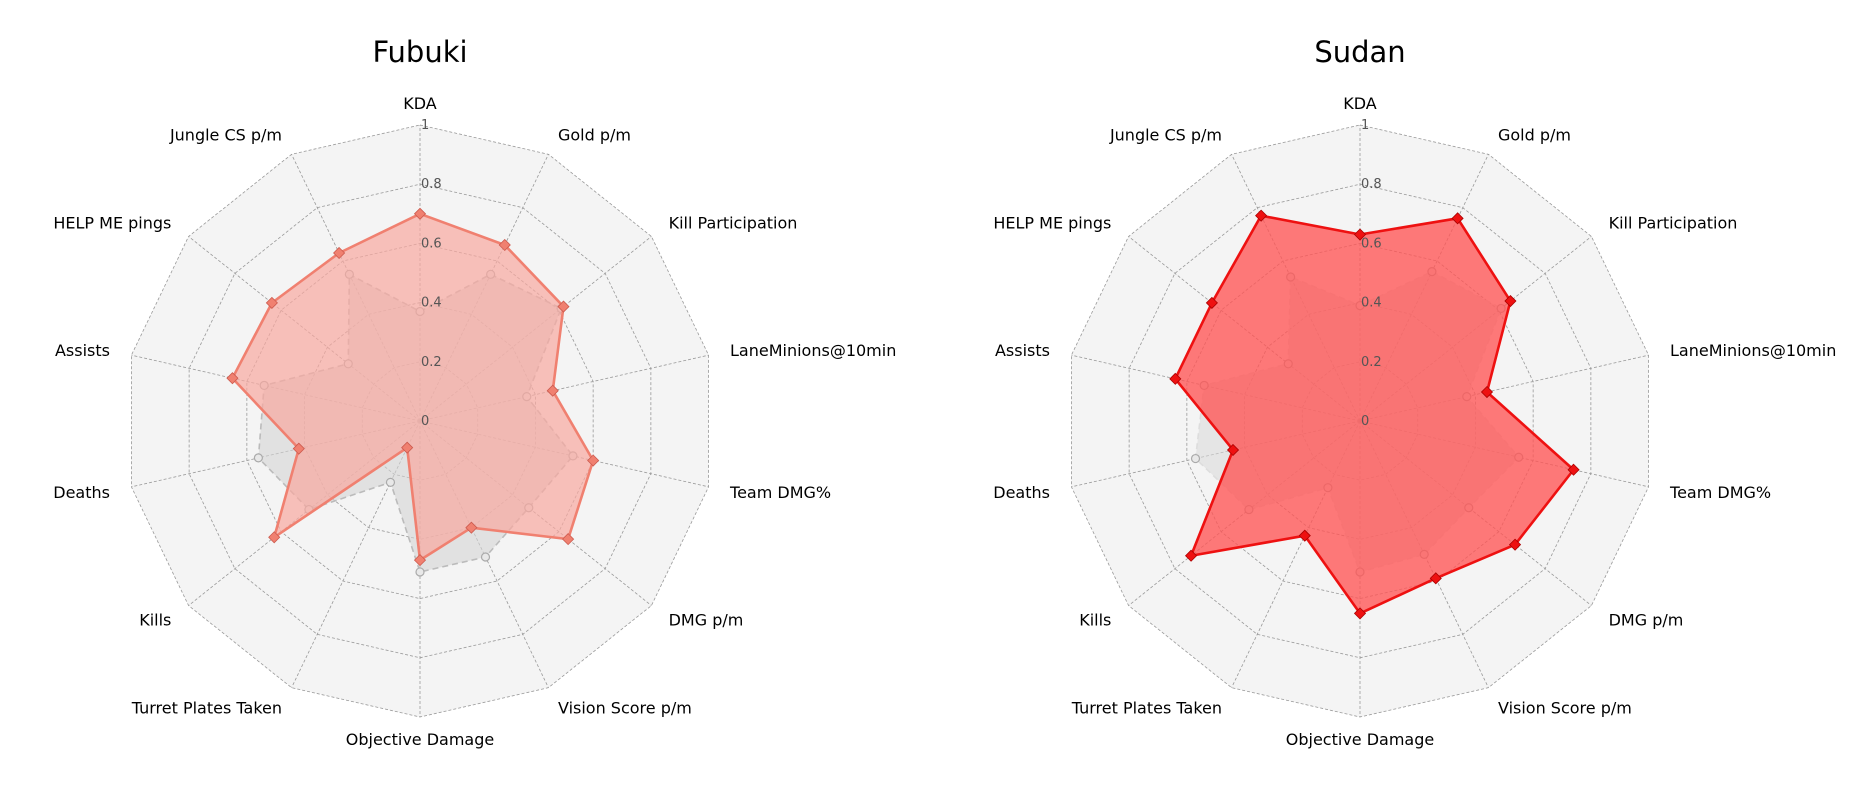 Image resolution: width=1870 pixels, height=791 pixels. Describe the element at coordinates (1359, 52) in the screenshot. I see `chart-title: Sudan` at that location.